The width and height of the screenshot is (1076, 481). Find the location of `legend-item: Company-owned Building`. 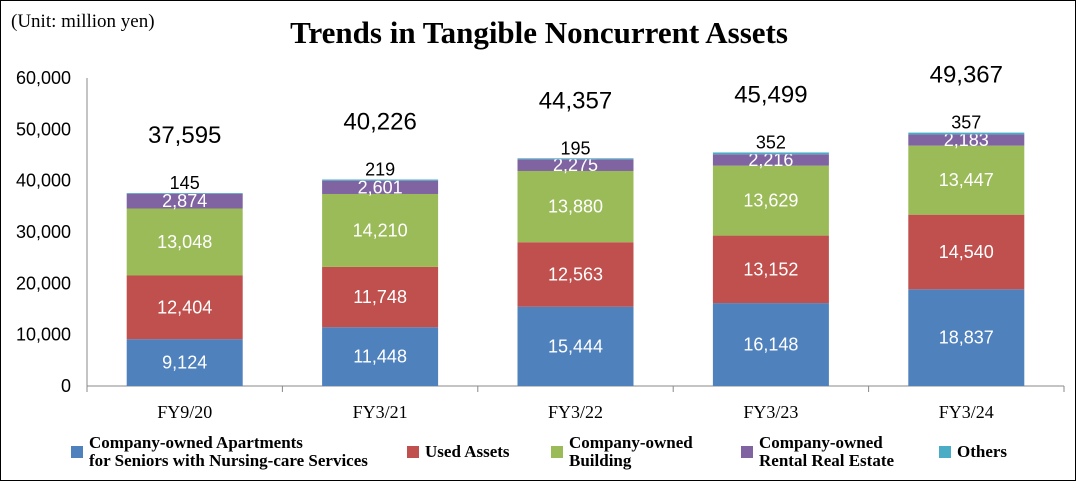

legend-item: Company-owned Building is located at coordinates (622, 452).